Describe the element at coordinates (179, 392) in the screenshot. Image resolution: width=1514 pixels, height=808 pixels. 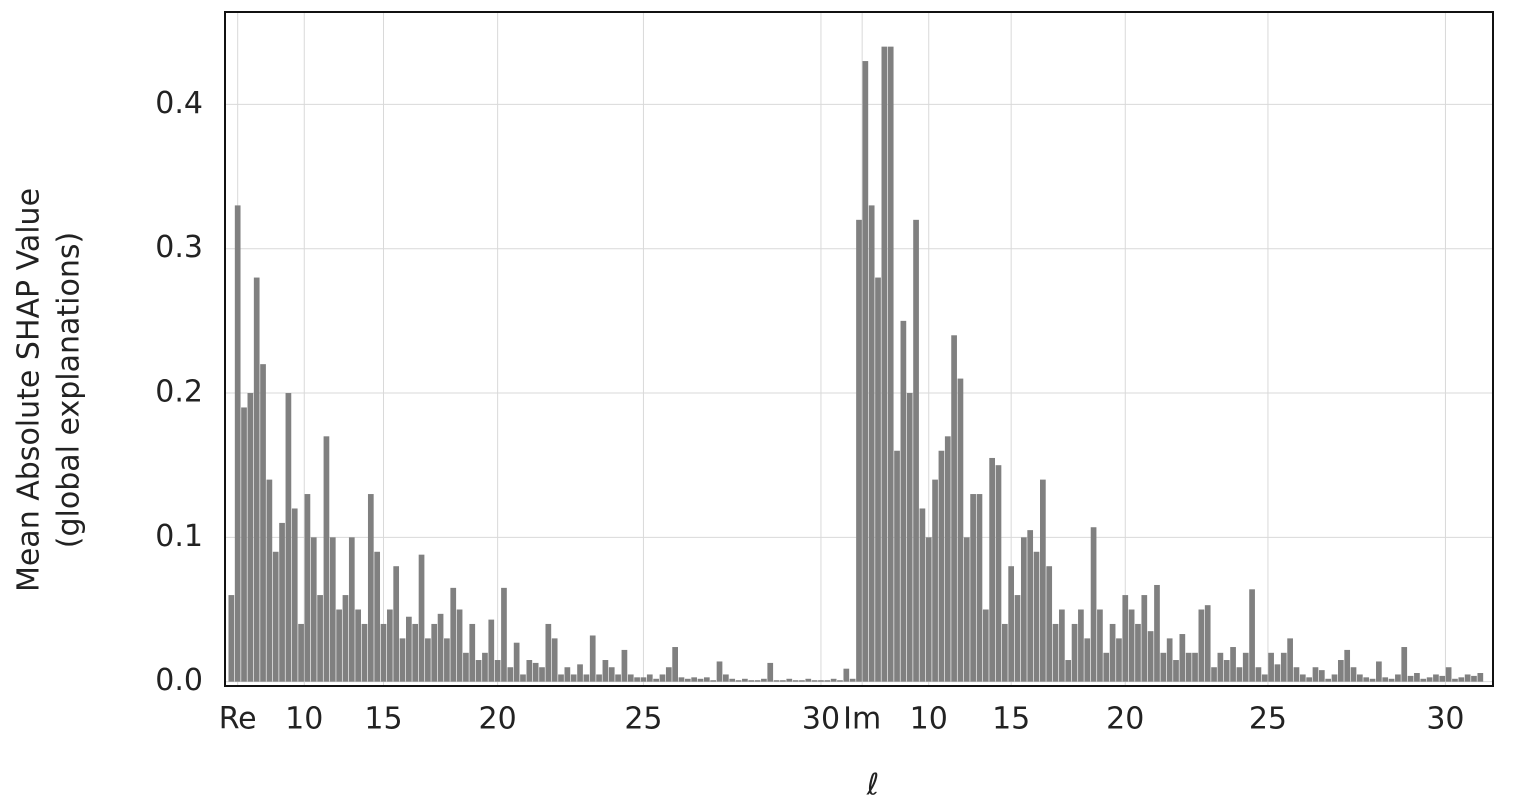
I see `y-tick-label: 0.2` at that location.